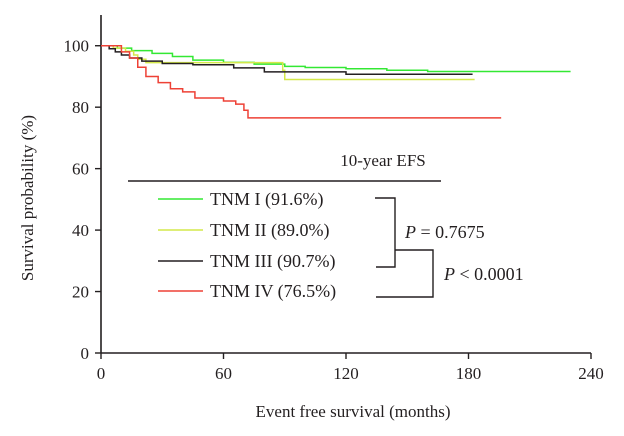 This screenshot has width=624, height=436. What do you see at coordinates (382, 160) in the screenshot?
I see `legend-title: 10-year EFS` at bounding box center [382, 160].